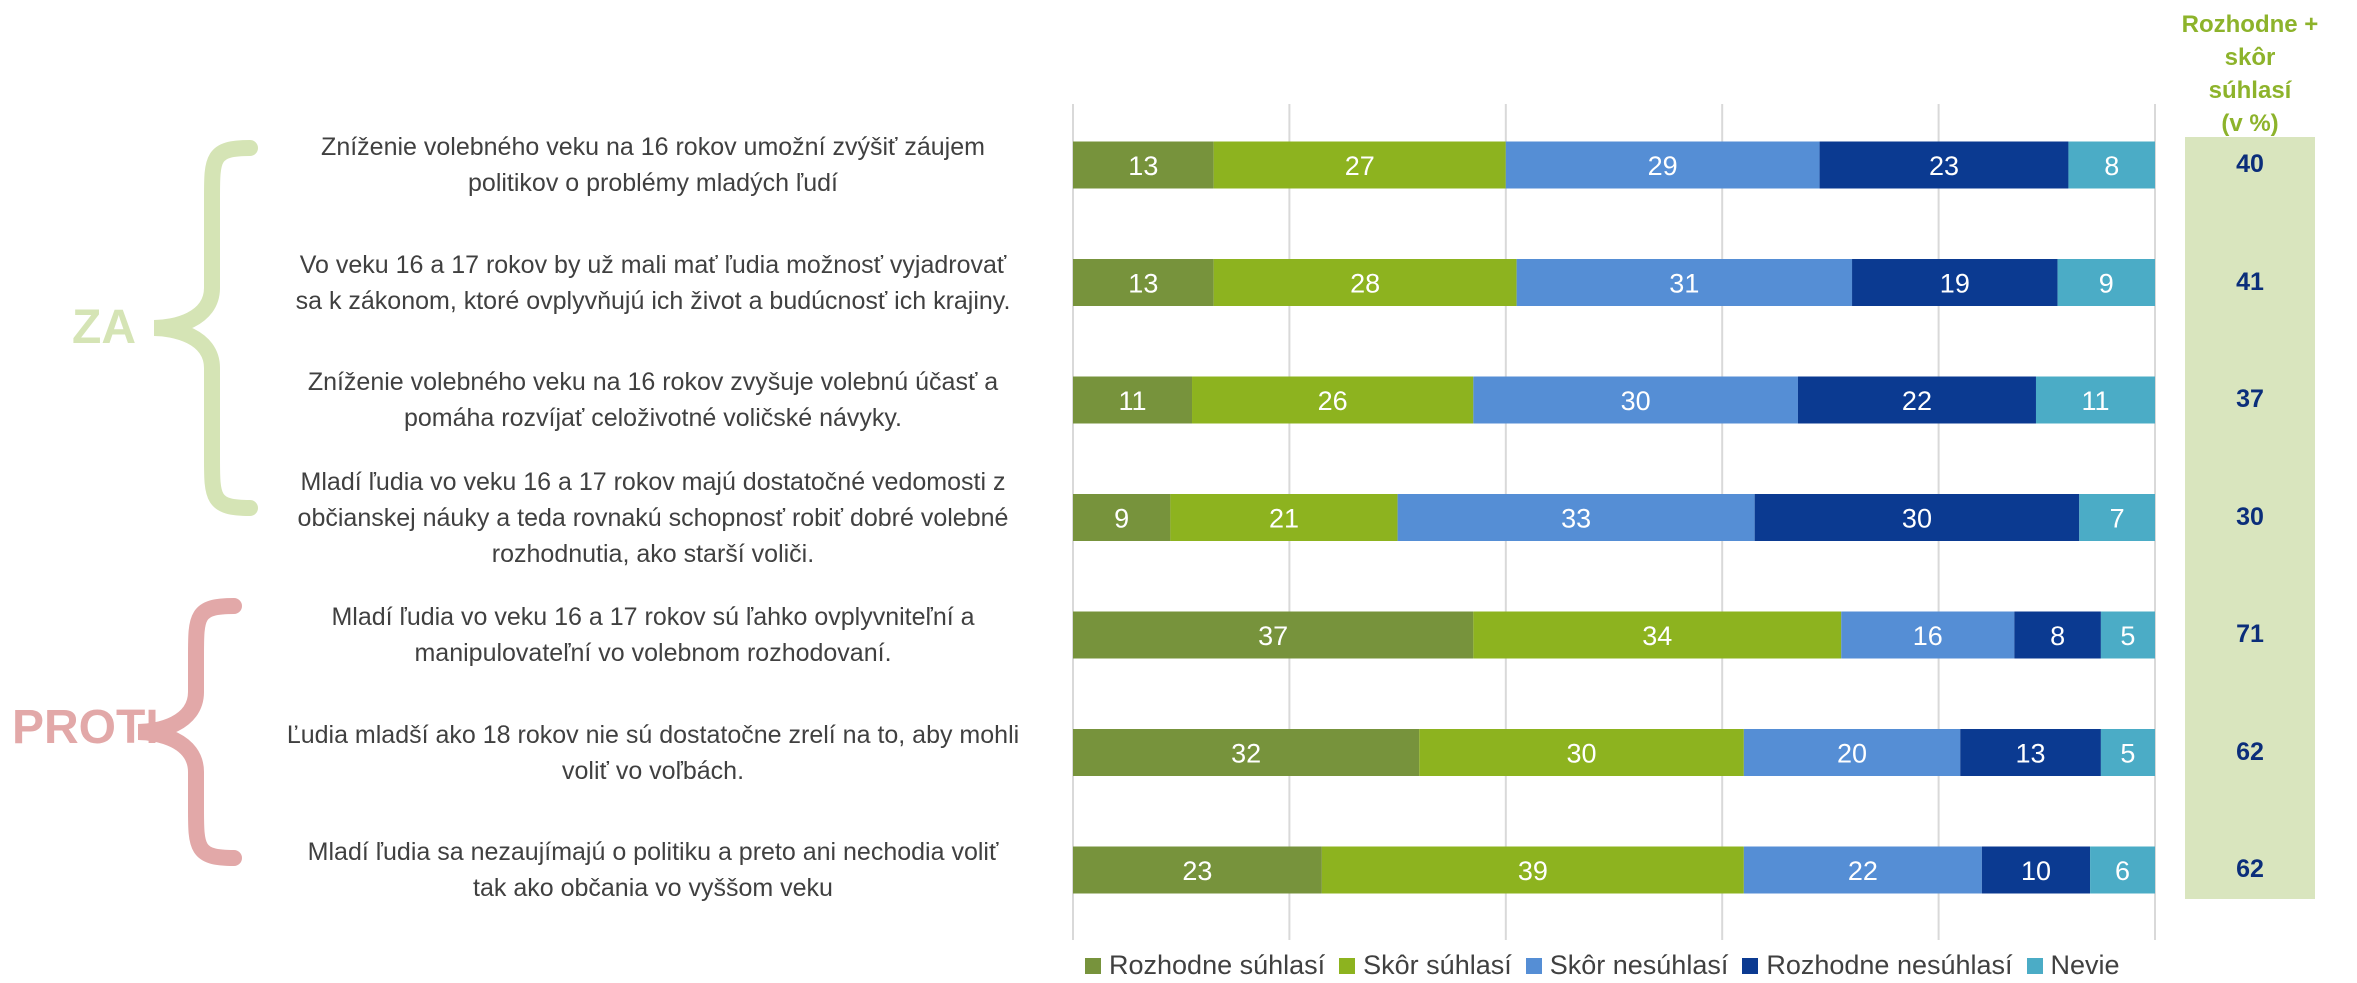  I want to click on agree-total-value: 30, so click(2250, 516).